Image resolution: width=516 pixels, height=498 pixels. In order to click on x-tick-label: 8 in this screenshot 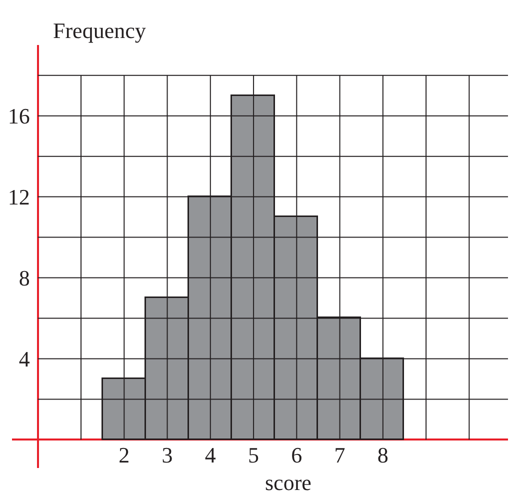, I will do `click(382, 455)`.